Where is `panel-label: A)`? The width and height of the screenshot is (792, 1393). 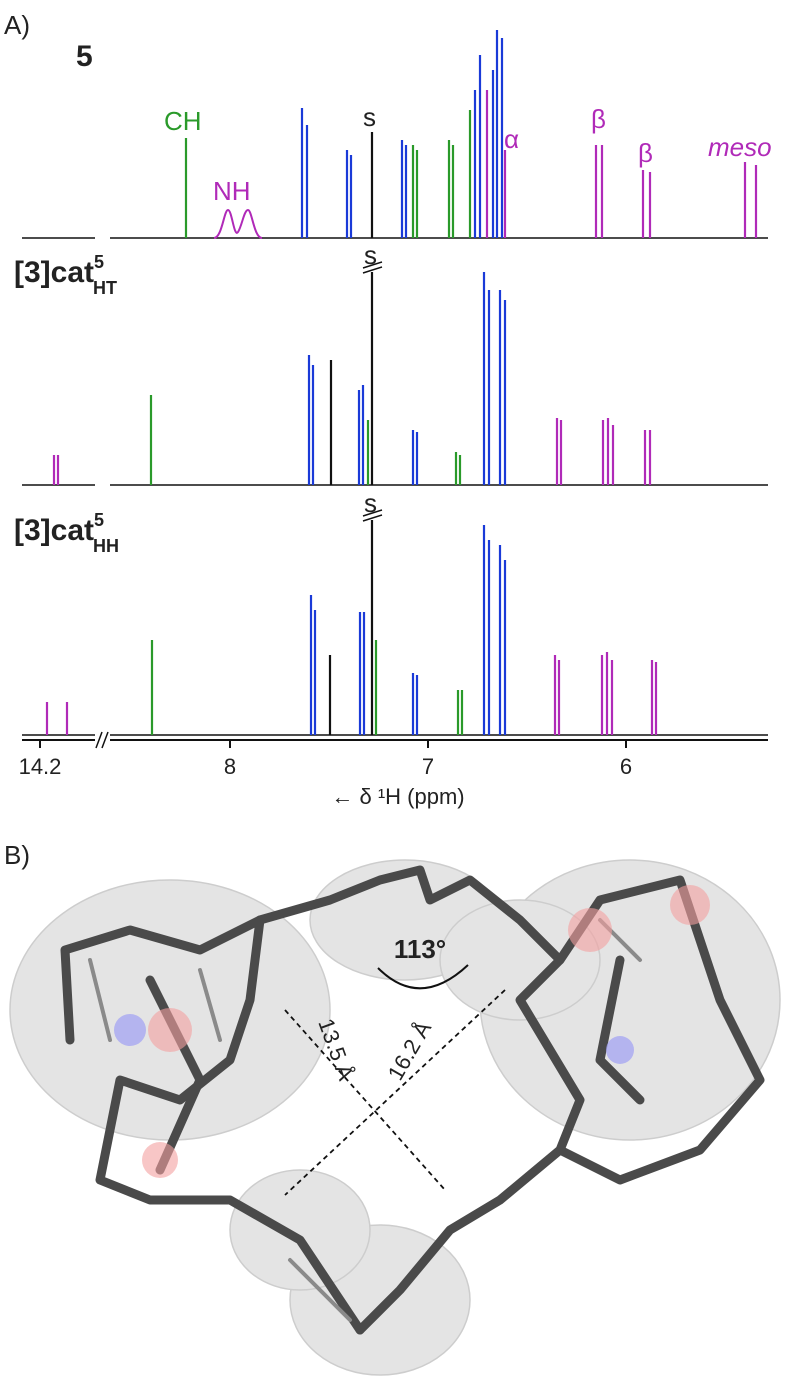
panel-label: A) is located at coordinates (17, 25).